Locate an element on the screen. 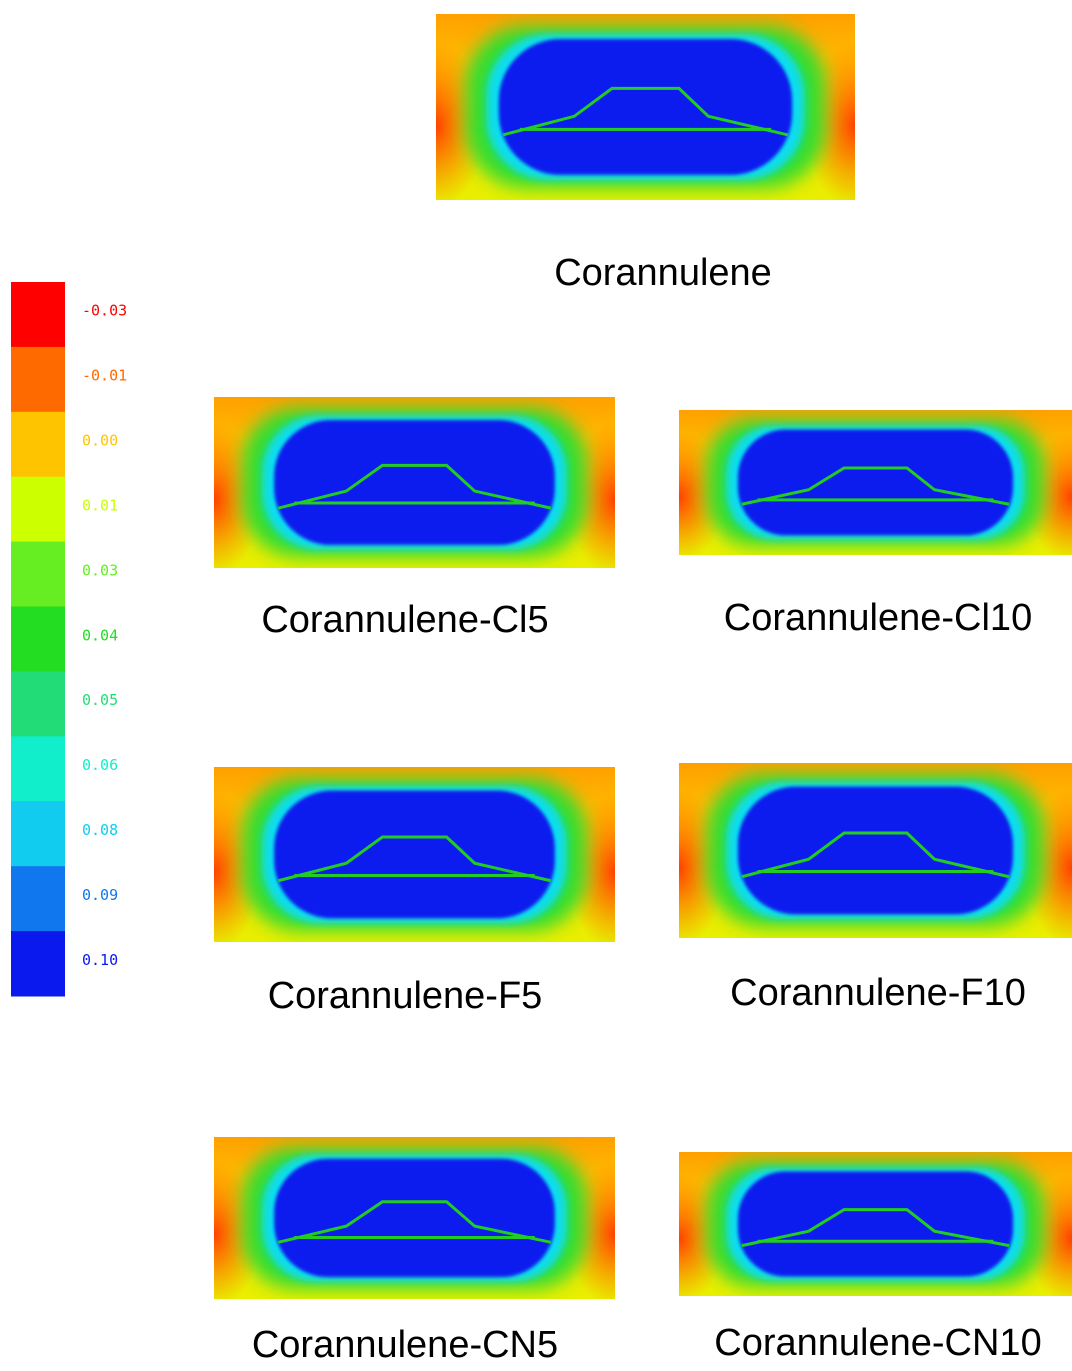  map-panel: Corannulene-Cl10 is located at coordinates (875, 524).